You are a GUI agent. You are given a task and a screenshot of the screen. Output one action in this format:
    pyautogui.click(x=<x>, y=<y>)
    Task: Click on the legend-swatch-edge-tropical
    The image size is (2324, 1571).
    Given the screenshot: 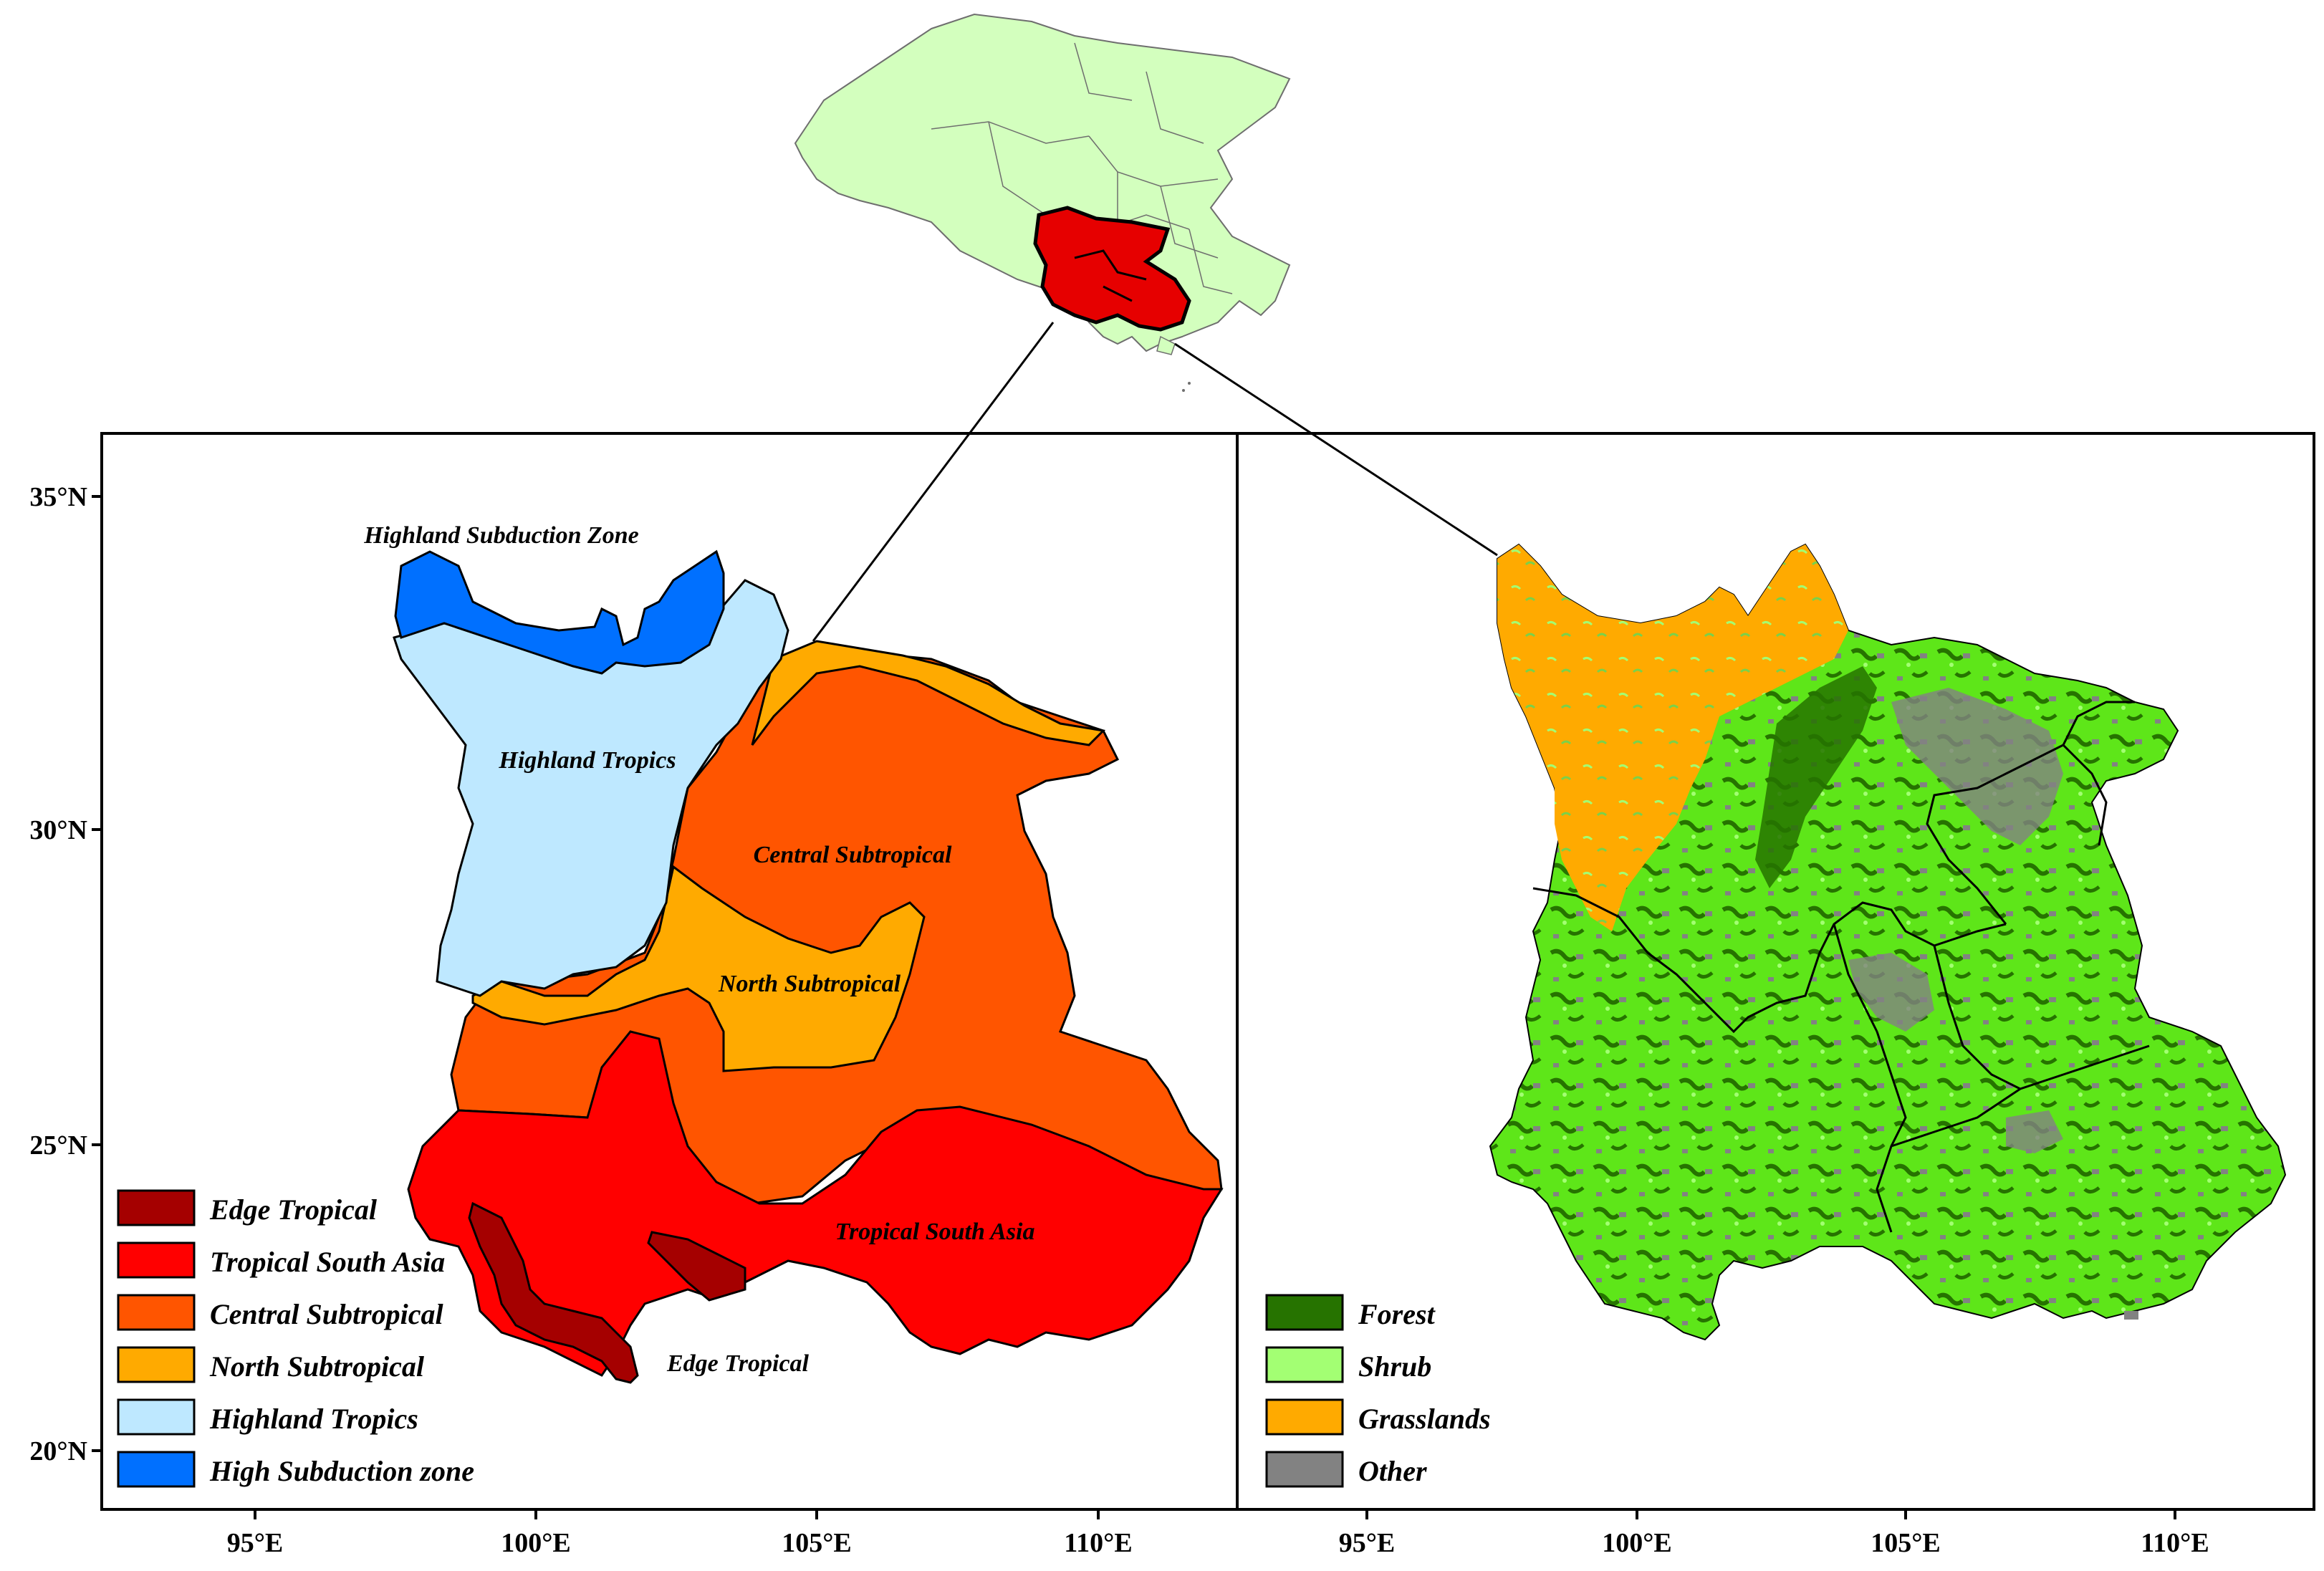 What is the action you would take?
    pyautogui.click(x=156, y=1207)
    